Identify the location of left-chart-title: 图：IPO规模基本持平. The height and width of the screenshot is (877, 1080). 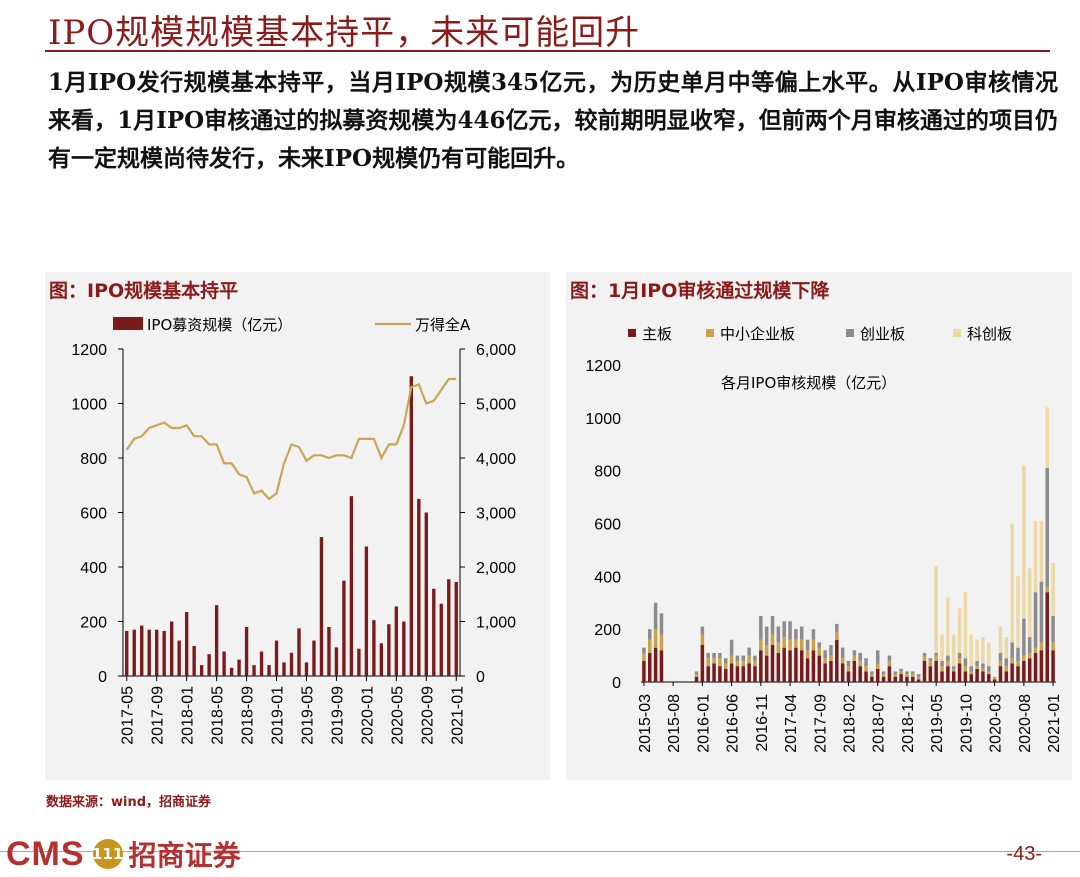
(144, 291).